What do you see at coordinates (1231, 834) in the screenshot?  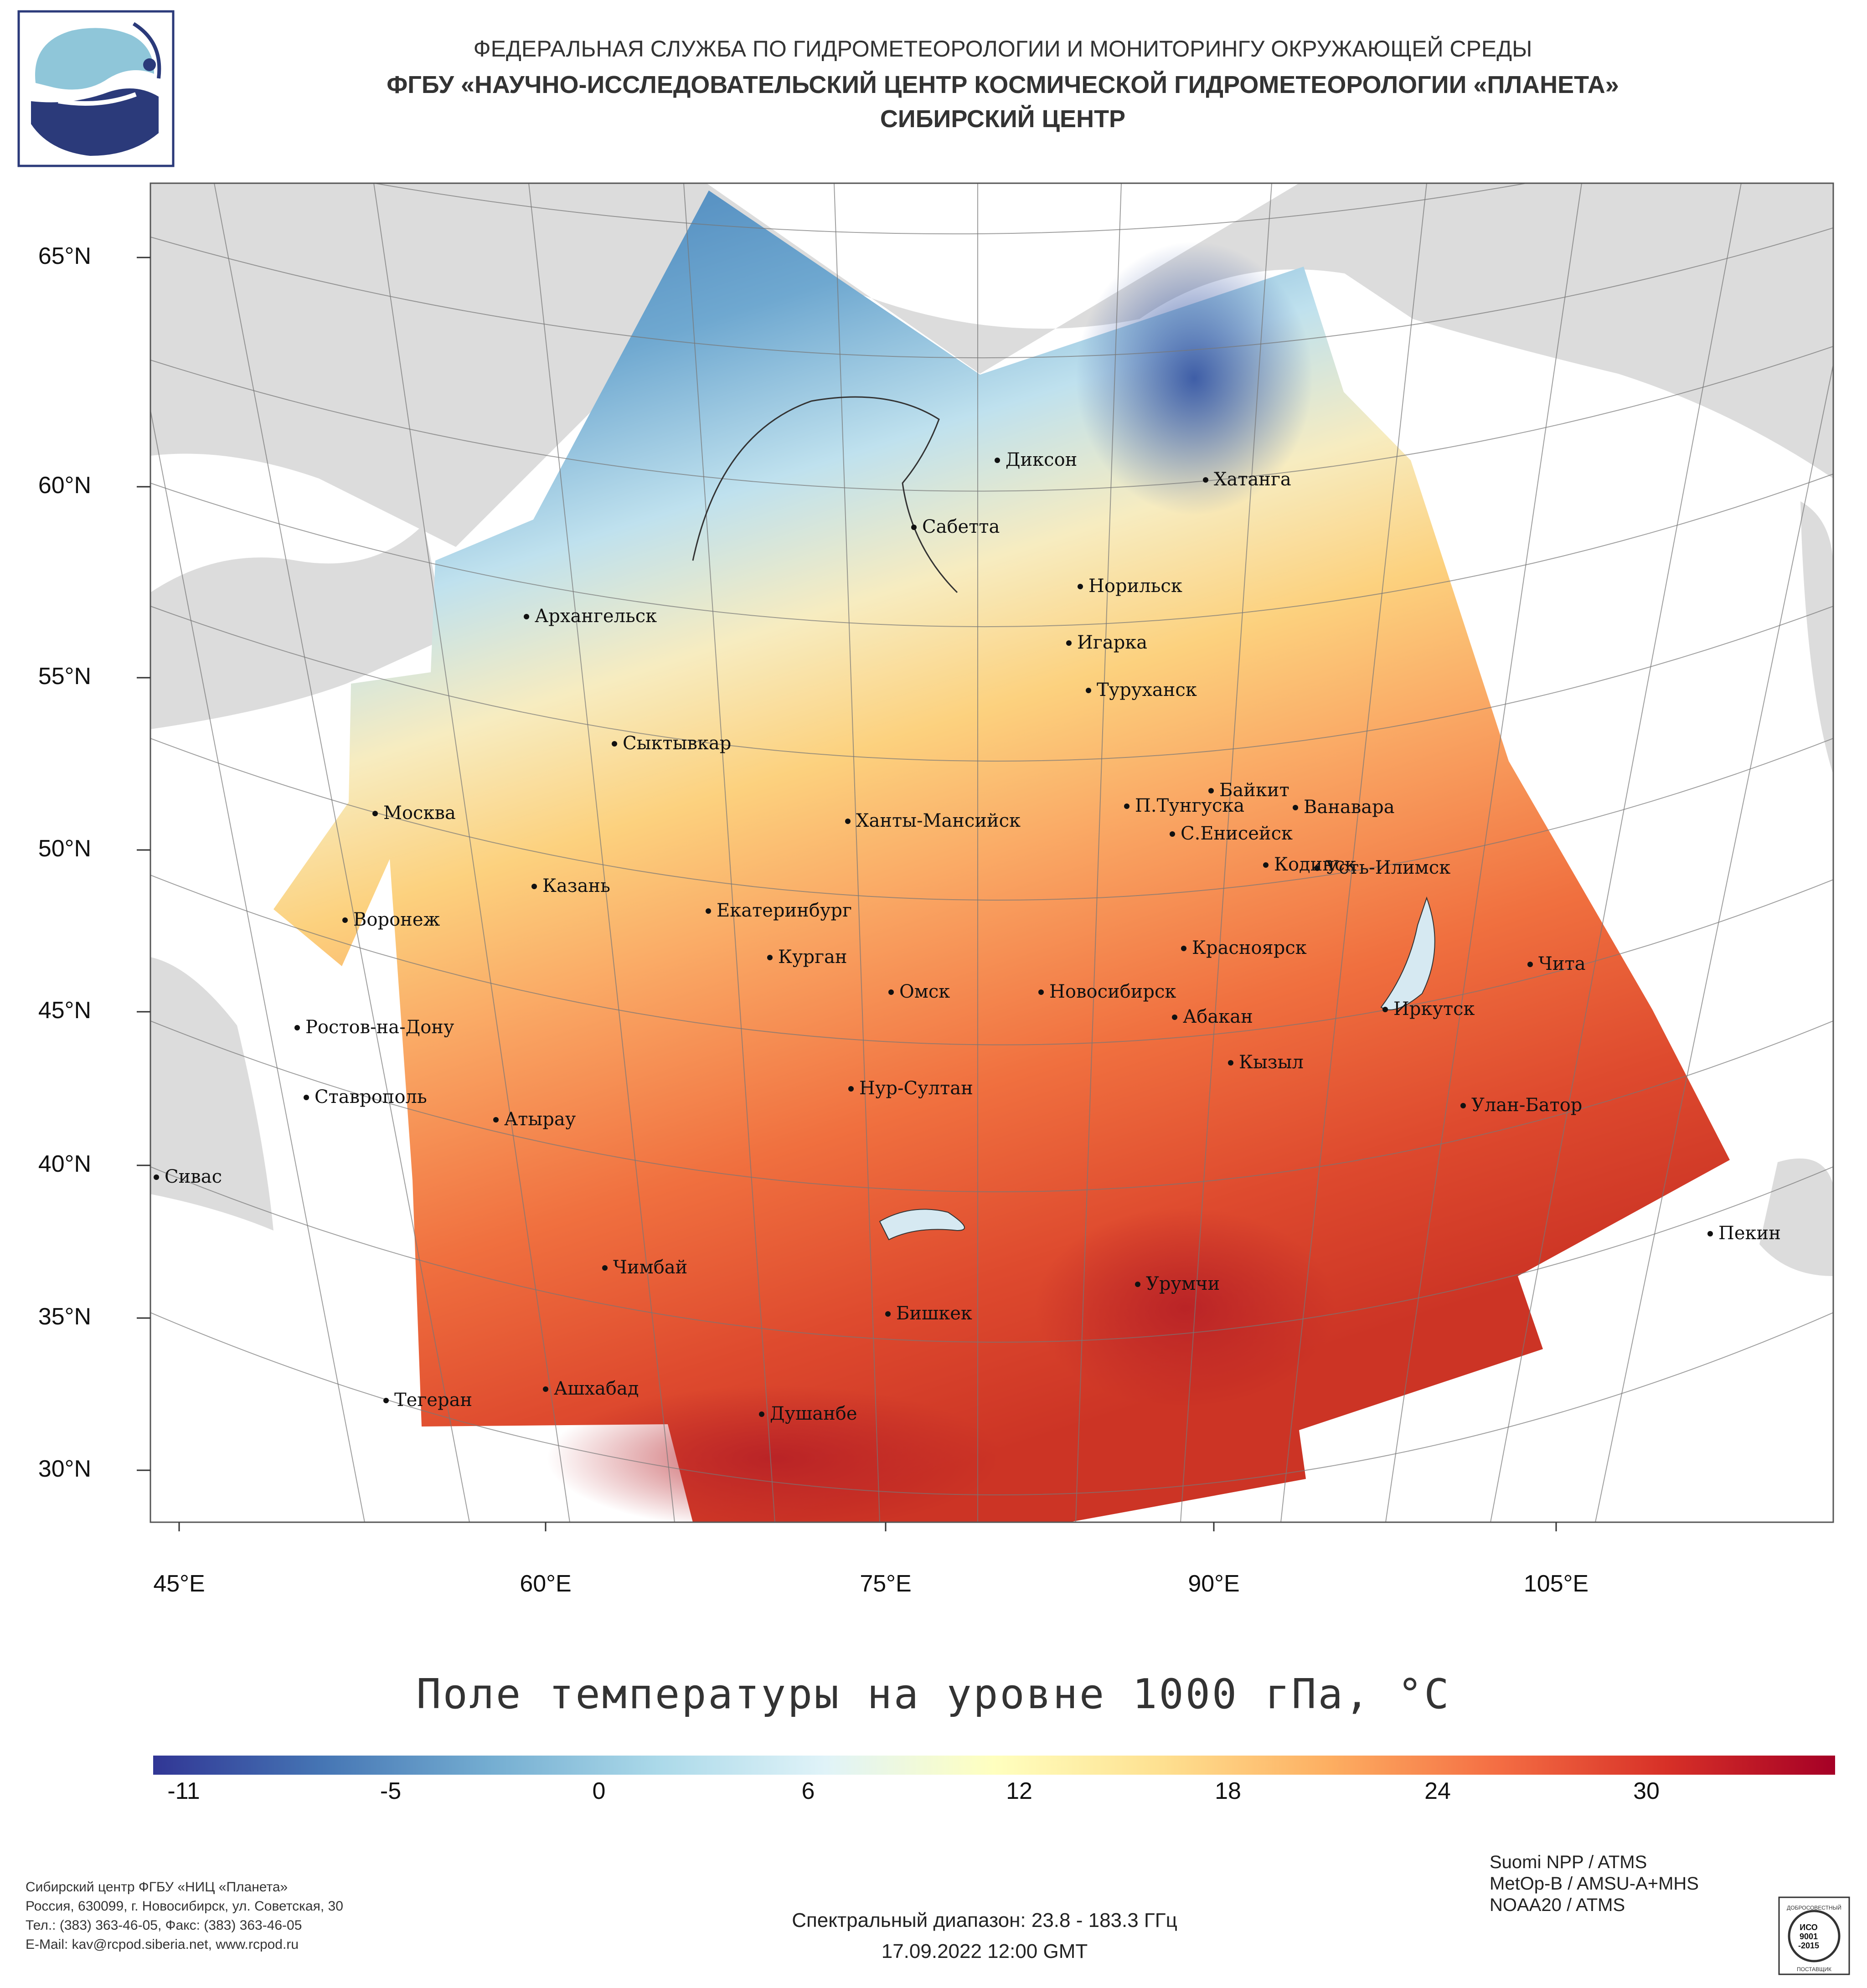 I see `city-s-eniseysk: С.Енисейск` at bounding box center [1231, 834].